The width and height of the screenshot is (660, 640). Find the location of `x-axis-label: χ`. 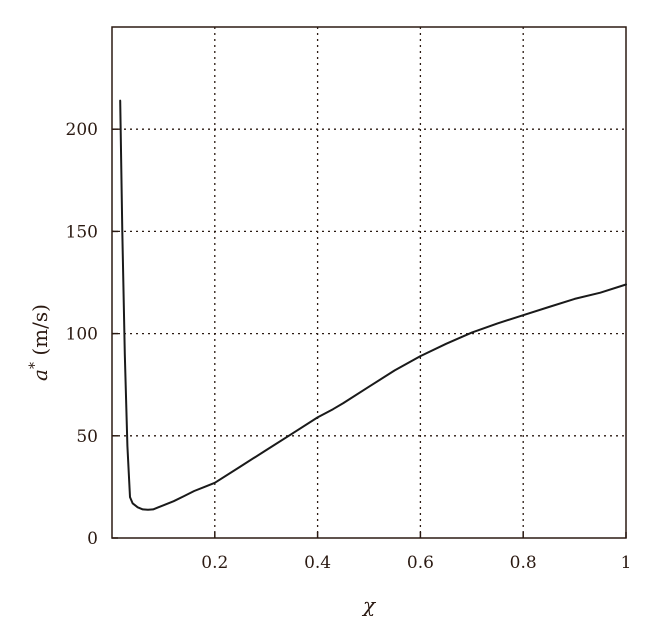

x-axis-label: χ is located at coordinates (369, 605).